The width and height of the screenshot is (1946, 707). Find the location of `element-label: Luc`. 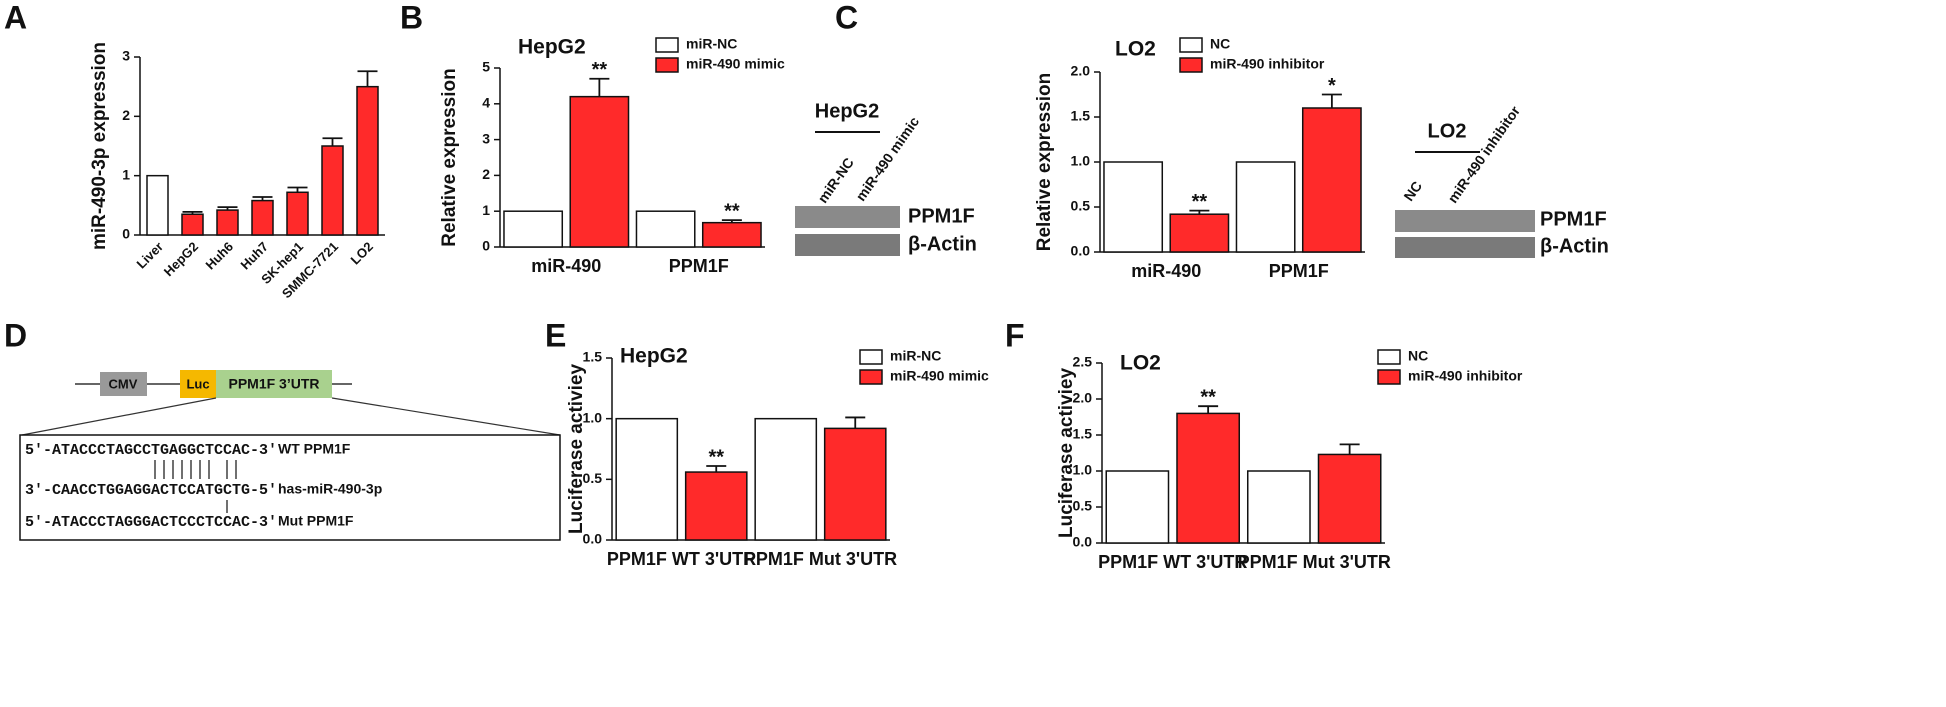

element-label: Luc is located at coordinates (197, 383).